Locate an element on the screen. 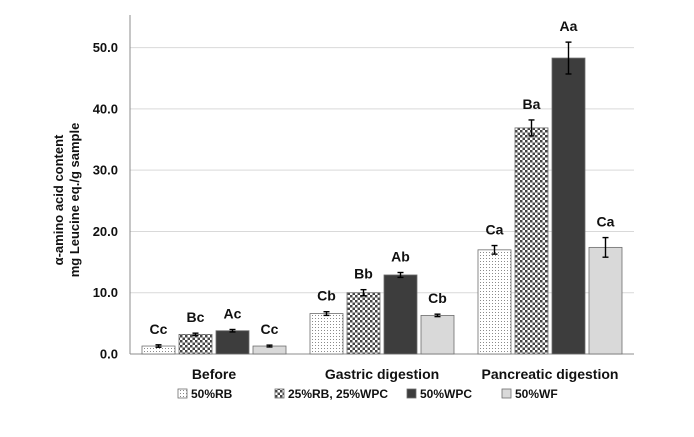  category-label: Before is located at coordinates (214, 374).